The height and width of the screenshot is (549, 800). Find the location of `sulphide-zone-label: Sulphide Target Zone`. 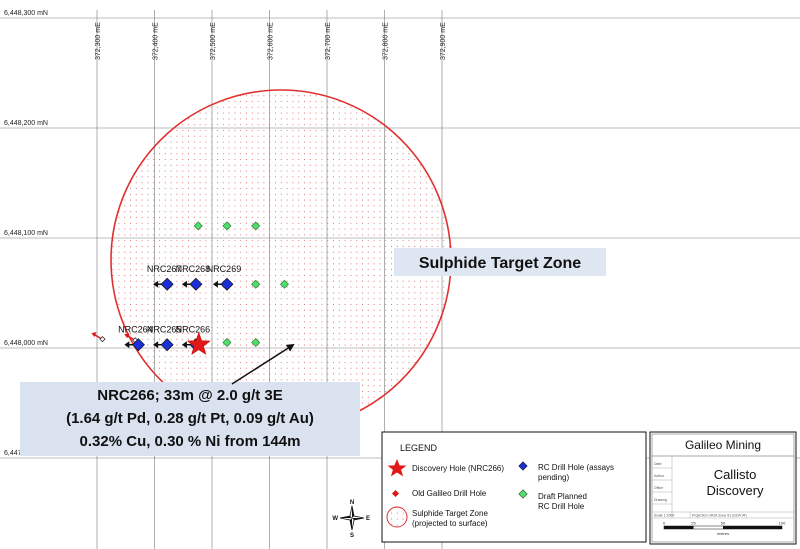

sulphide-zone-label: Sulphide Target Zone is located at coordinates (500, 263).